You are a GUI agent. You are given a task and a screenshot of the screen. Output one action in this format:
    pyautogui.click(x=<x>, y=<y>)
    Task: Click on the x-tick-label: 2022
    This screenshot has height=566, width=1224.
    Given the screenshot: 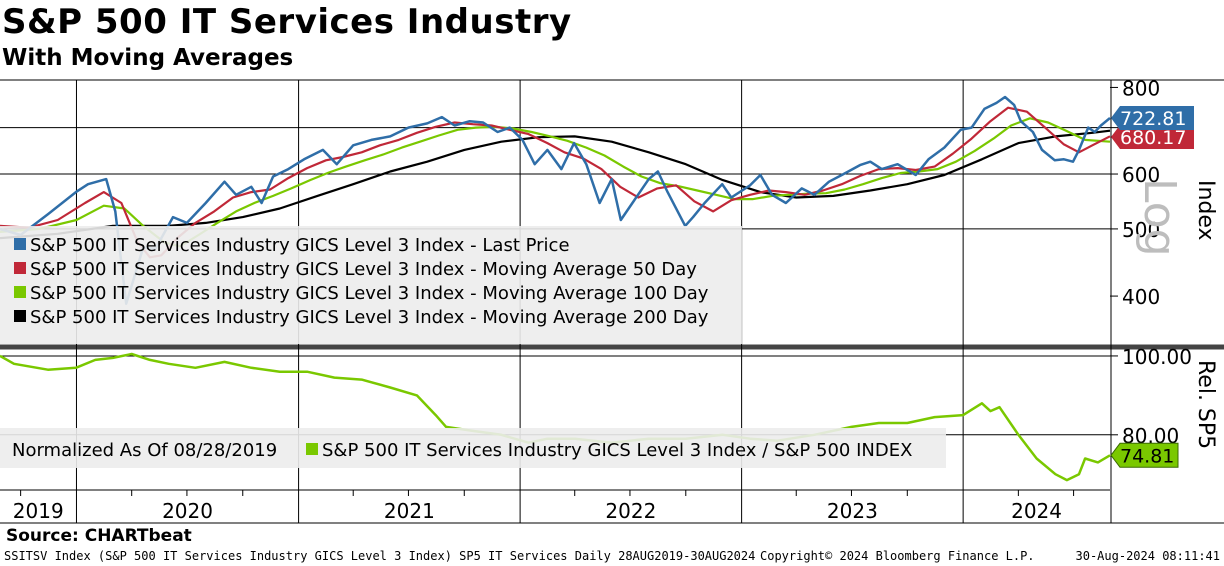 What is the action you would take?
    pyautogui.click(x=630, y=511)
    